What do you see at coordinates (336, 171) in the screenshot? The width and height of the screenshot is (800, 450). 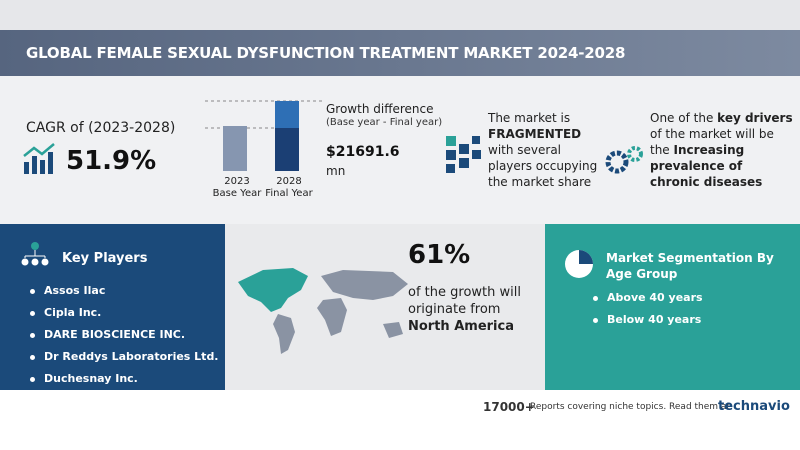 I see `growth-unit: mn` at bounding box center [336, 171].